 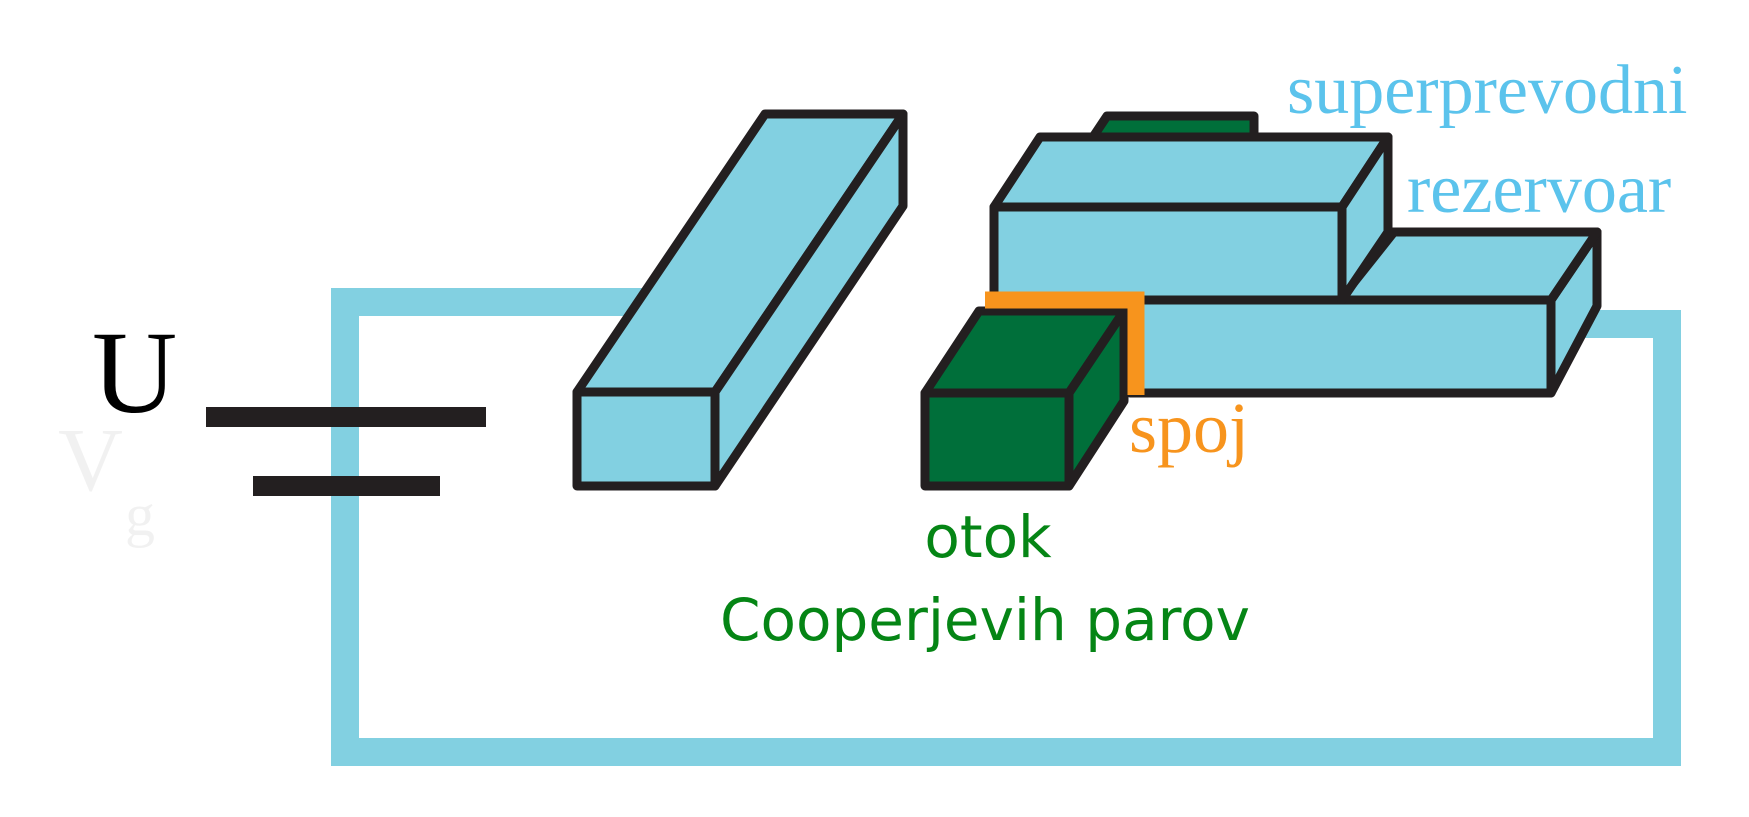 What do you see at coordinates (1539, 189) in the screenshot?
I see `reservoir-label-line2: rezervoar` at bounding box center [1539, 189].